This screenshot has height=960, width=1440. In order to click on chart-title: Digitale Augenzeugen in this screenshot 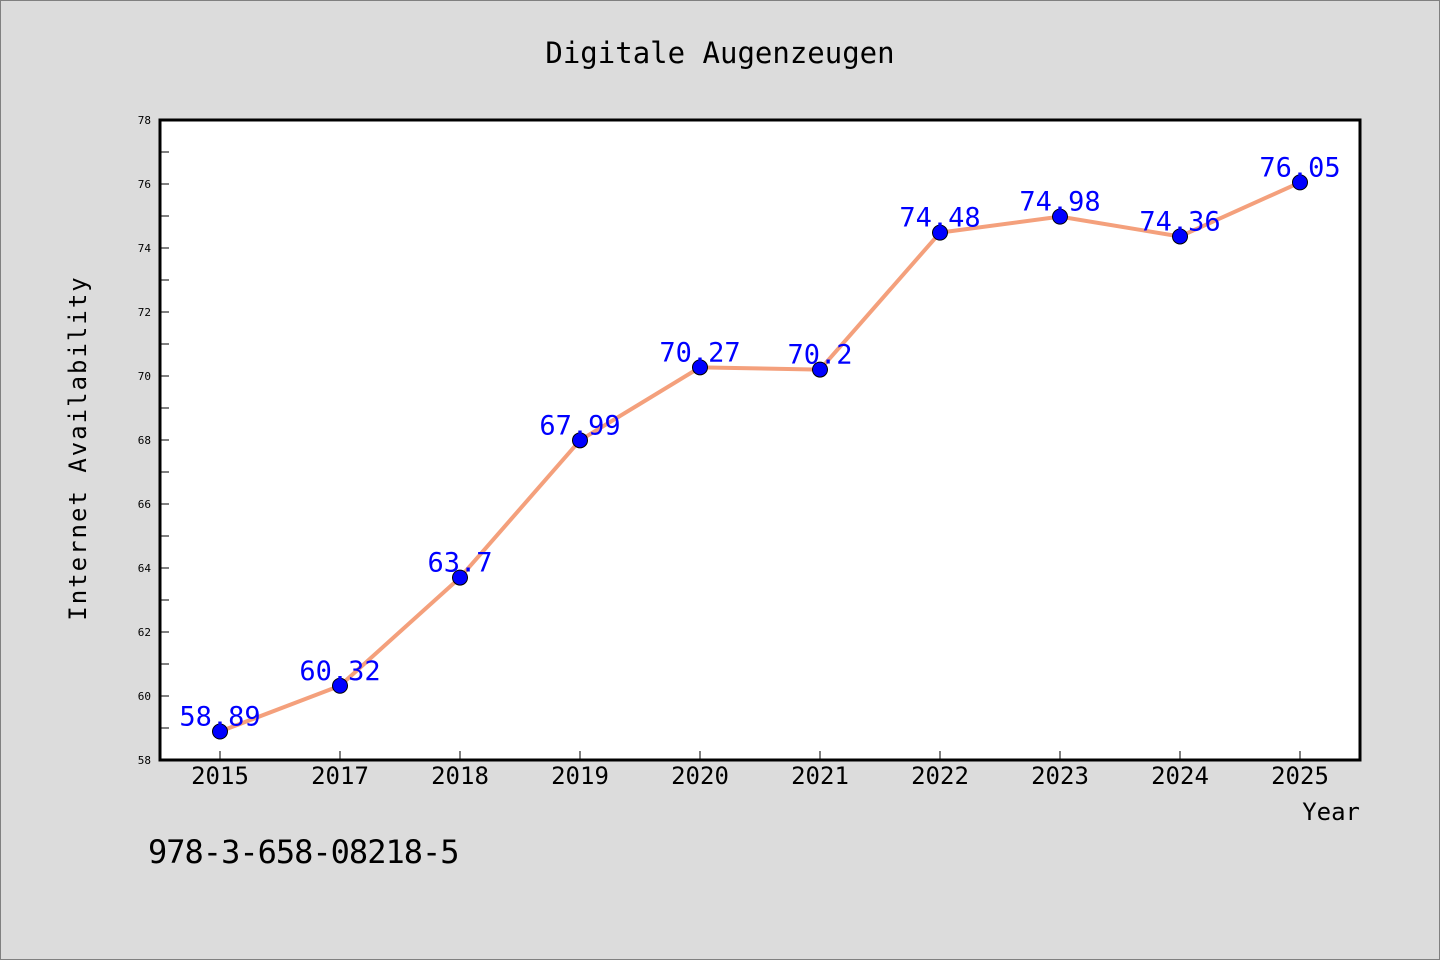, I will do `click(719, 53)`.